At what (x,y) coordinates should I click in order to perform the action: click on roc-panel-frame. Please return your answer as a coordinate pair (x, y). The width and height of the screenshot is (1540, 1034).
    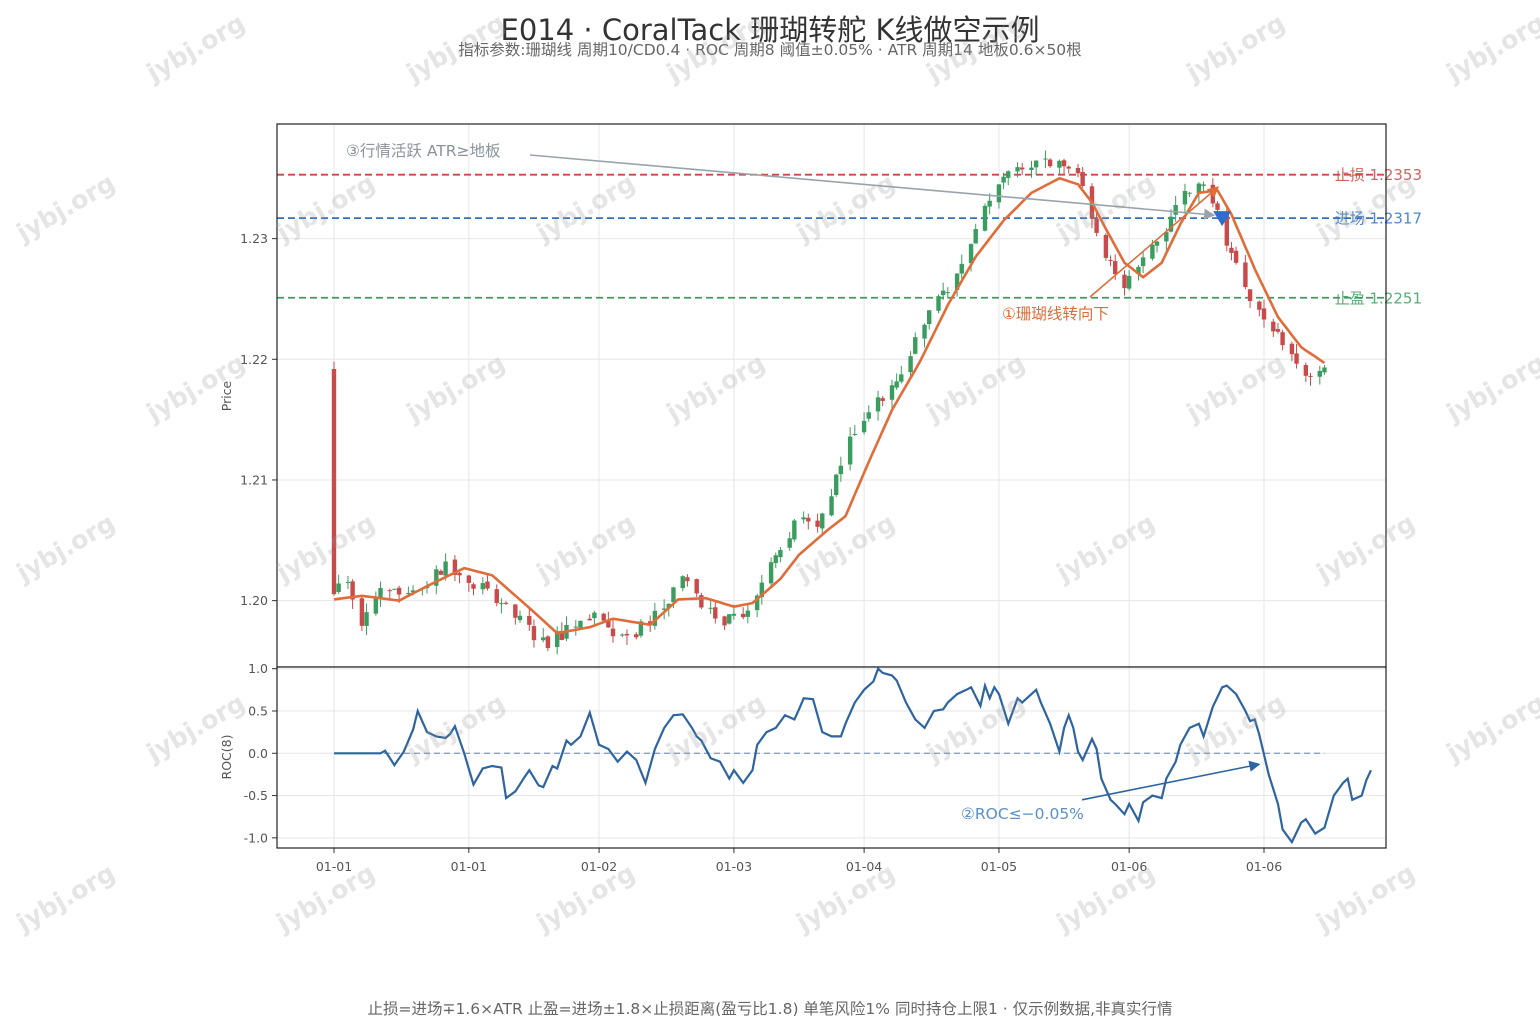
    Looking at the image, I should click on (831, 757).